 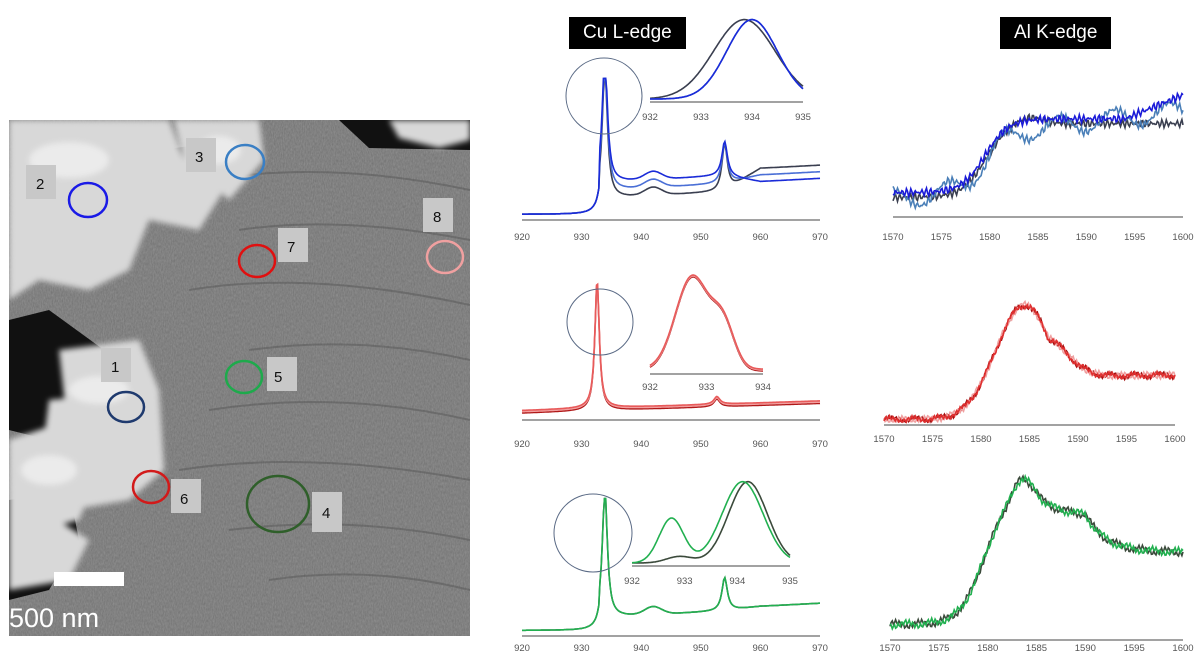 What do you see at coordinates (89, 579) in the screenshot?
I see `scale-bar` at bounding box center [89, 579].